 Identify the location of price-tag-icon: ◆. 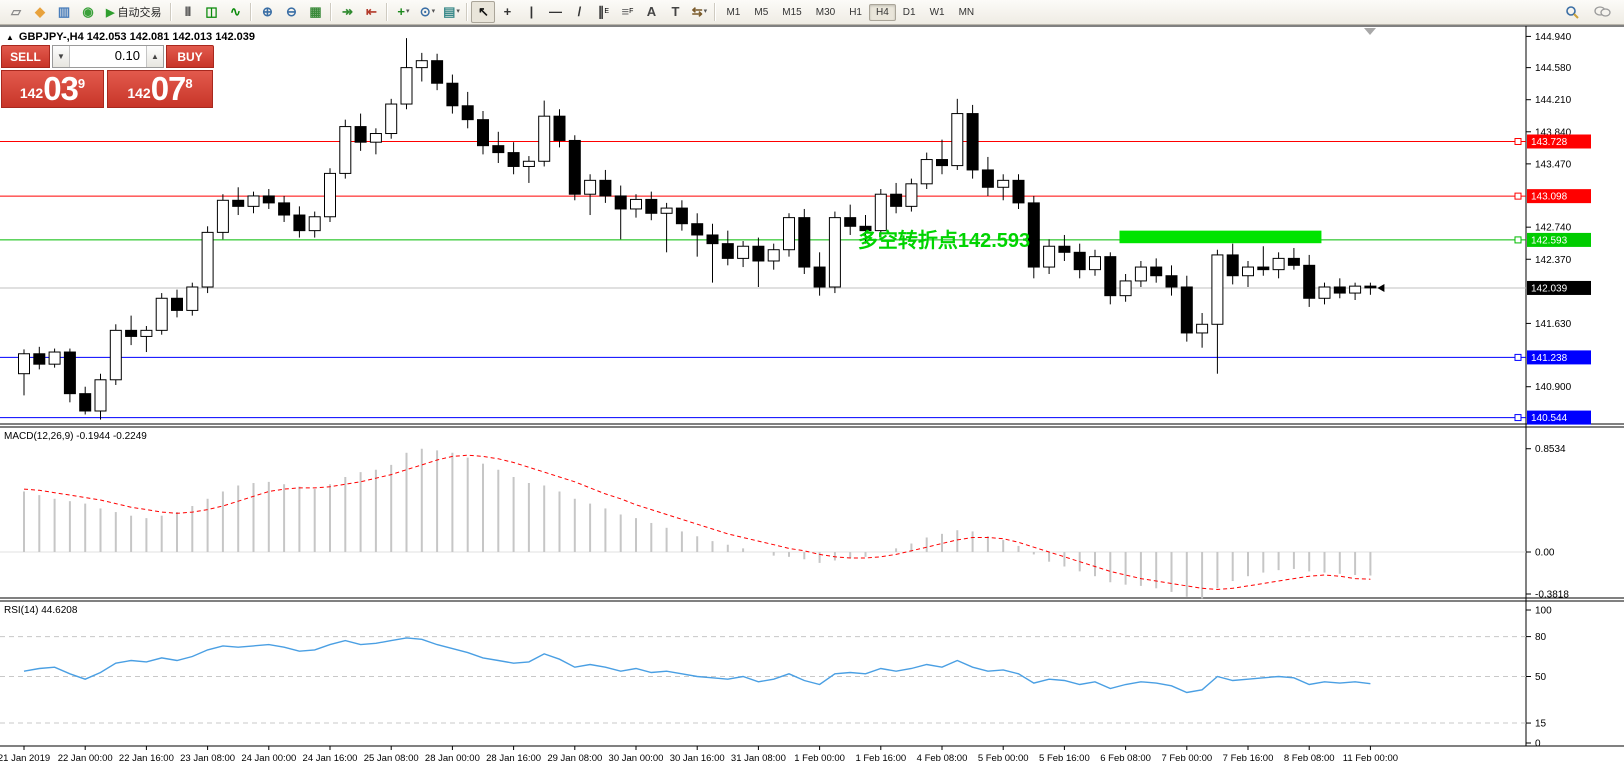
(40, 12).